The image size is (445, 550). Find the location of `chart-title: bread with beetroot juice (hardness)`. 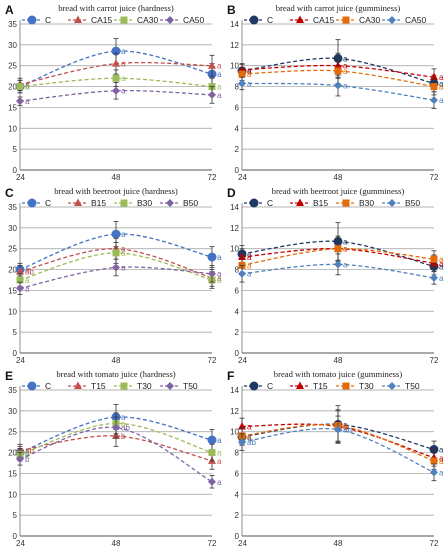

chart-title: bread with beetroot juice (hardness) is located at coordinates (116, 191).